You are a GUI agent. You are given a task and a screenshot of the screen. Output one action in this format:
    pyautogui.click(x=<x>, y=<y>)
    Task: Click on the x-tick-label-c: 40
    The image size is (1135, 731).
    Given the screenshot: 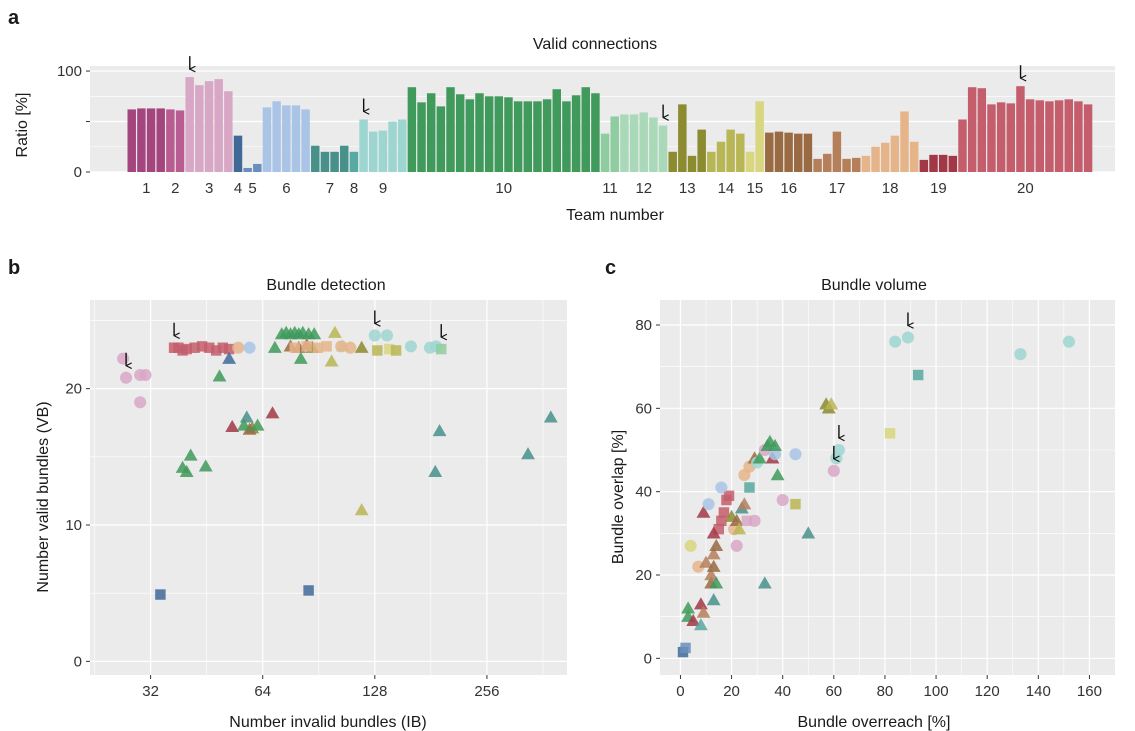 What is the action you would take?
    pyautogui.click(x=782, y=691)
    